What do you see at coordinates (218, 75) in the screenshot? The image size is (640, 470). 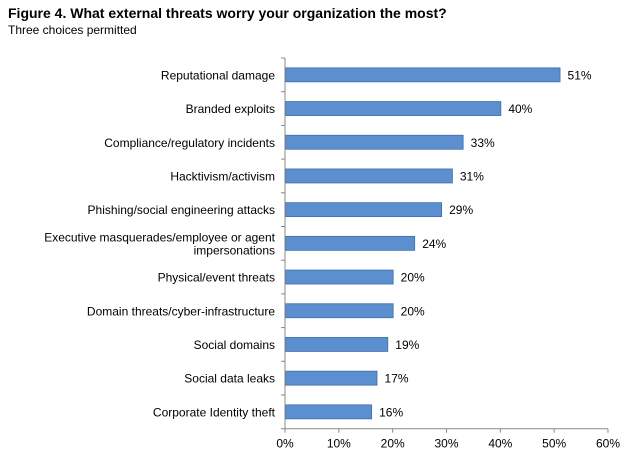 I see `category-label: Reputational damage` at bounding box center [218, 75].